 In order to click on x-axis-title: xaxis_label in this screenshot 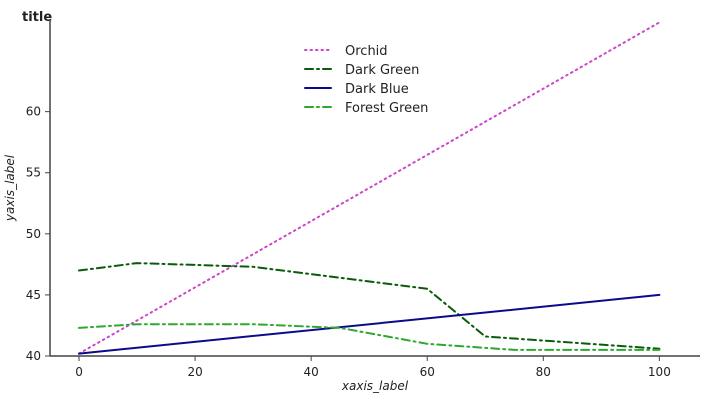, I will do `click(375, 386)`.